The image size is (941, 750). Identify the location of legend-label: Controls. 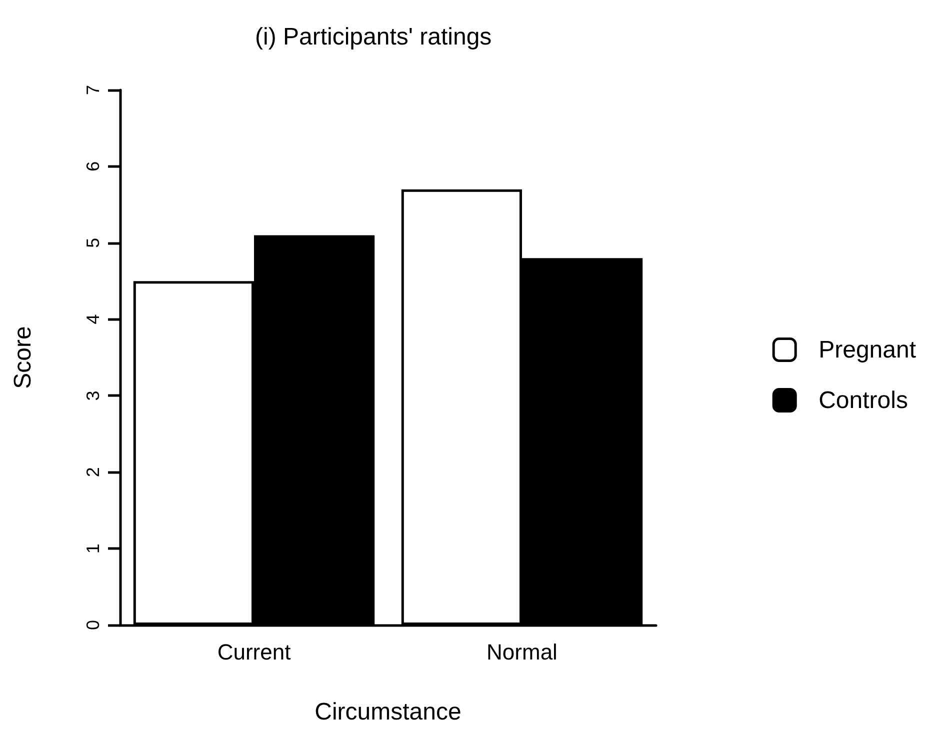
(863, 400).